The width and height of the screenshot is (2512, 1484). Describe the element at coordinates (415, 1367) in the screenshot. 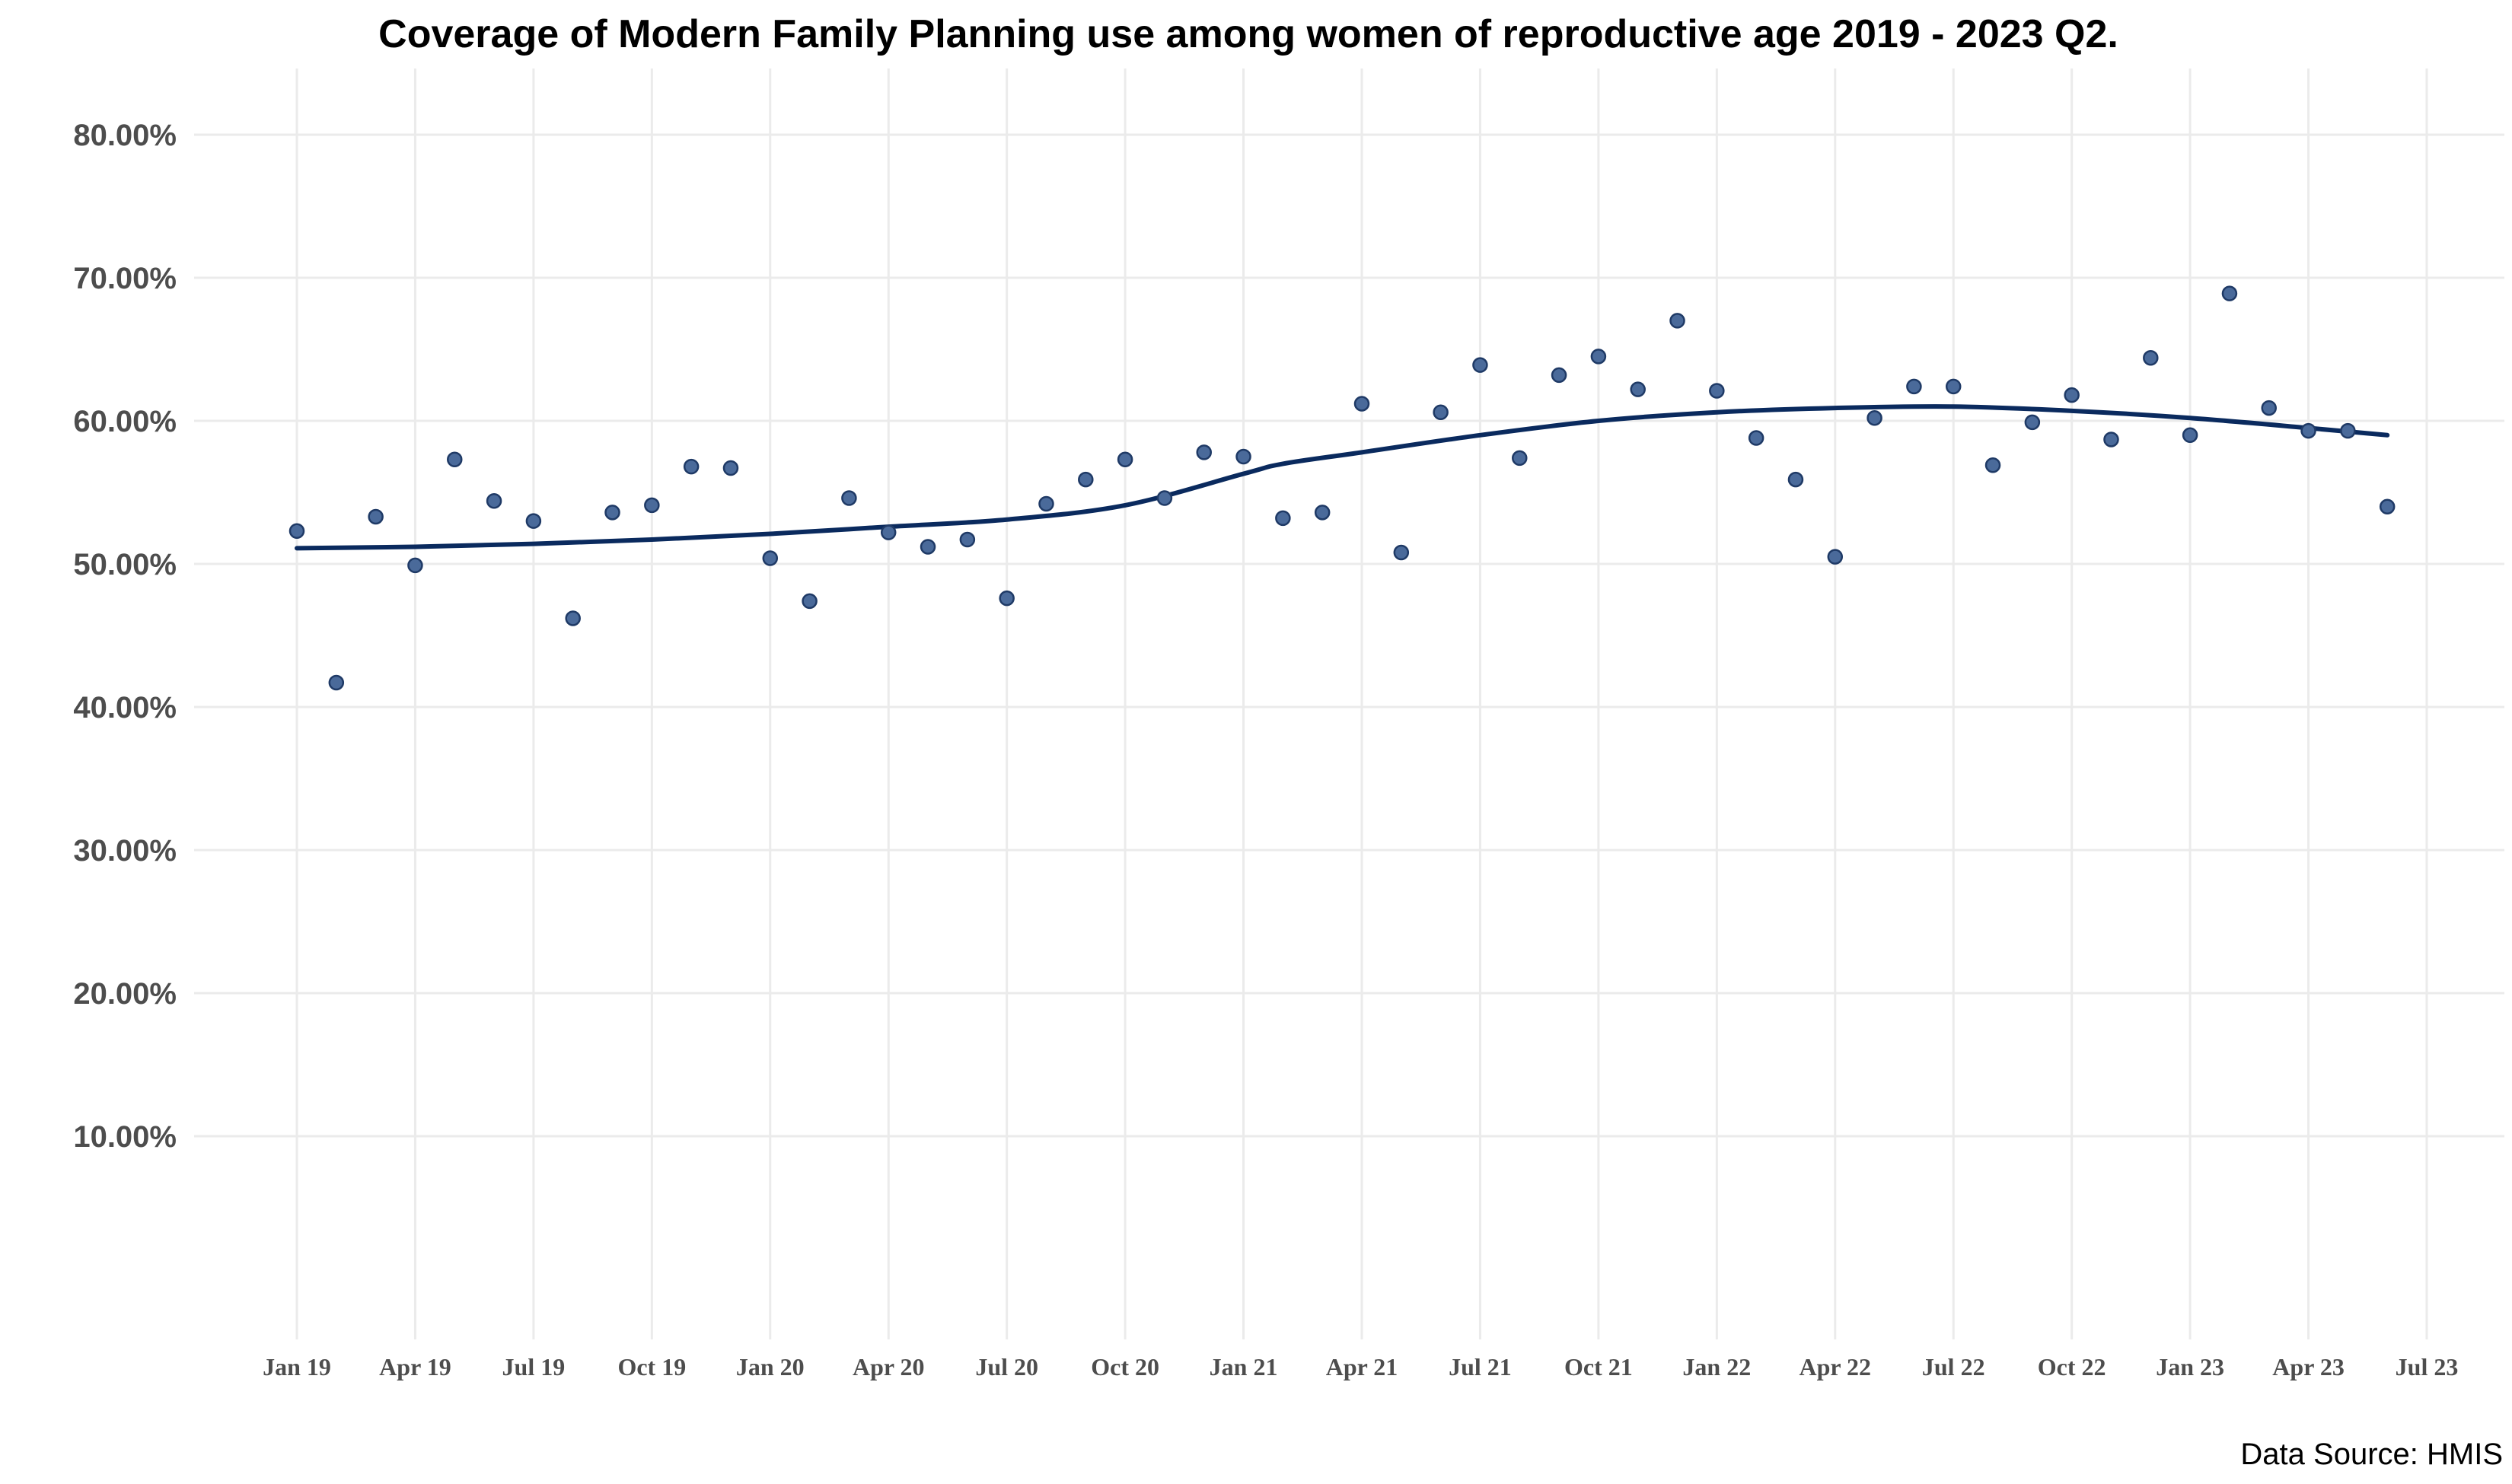

I see `x-tick-label: Apr 19` at that location.